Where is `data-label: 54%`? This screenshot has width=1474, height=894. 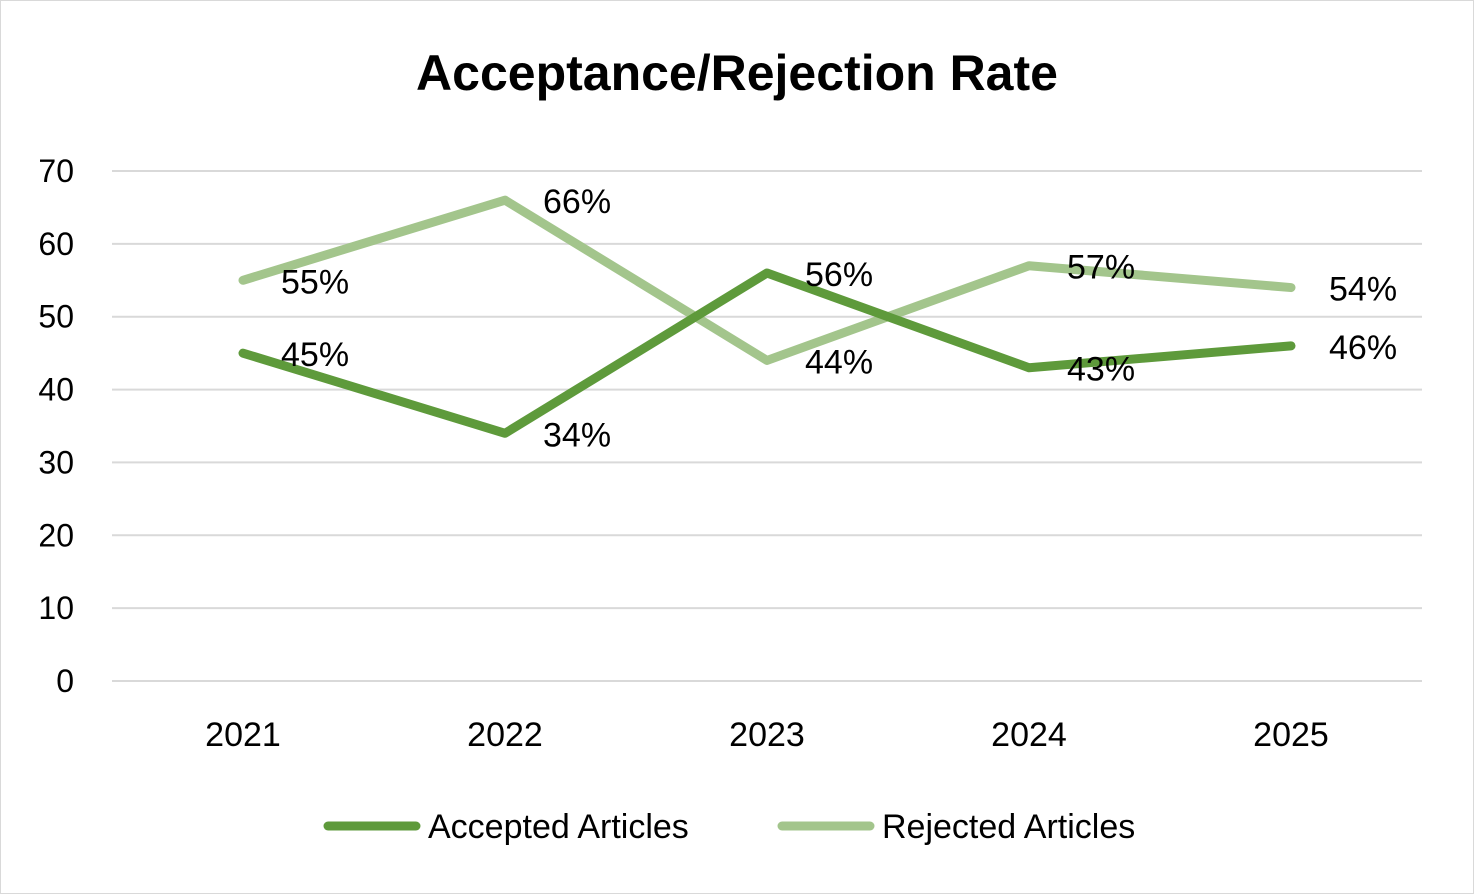 data-label: 54% is located at coordinates (1363, 290).